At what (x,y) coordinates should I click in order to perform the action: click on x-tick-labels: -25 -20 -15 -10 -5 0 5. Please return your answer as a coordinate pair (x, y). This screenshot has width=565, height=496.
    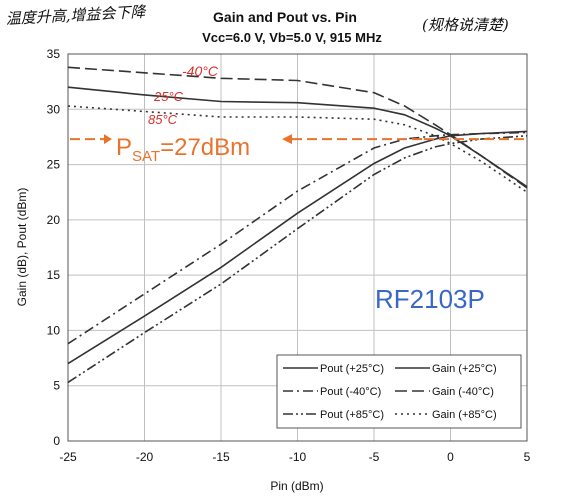
    Looking at the image, I should click on (294, 457).